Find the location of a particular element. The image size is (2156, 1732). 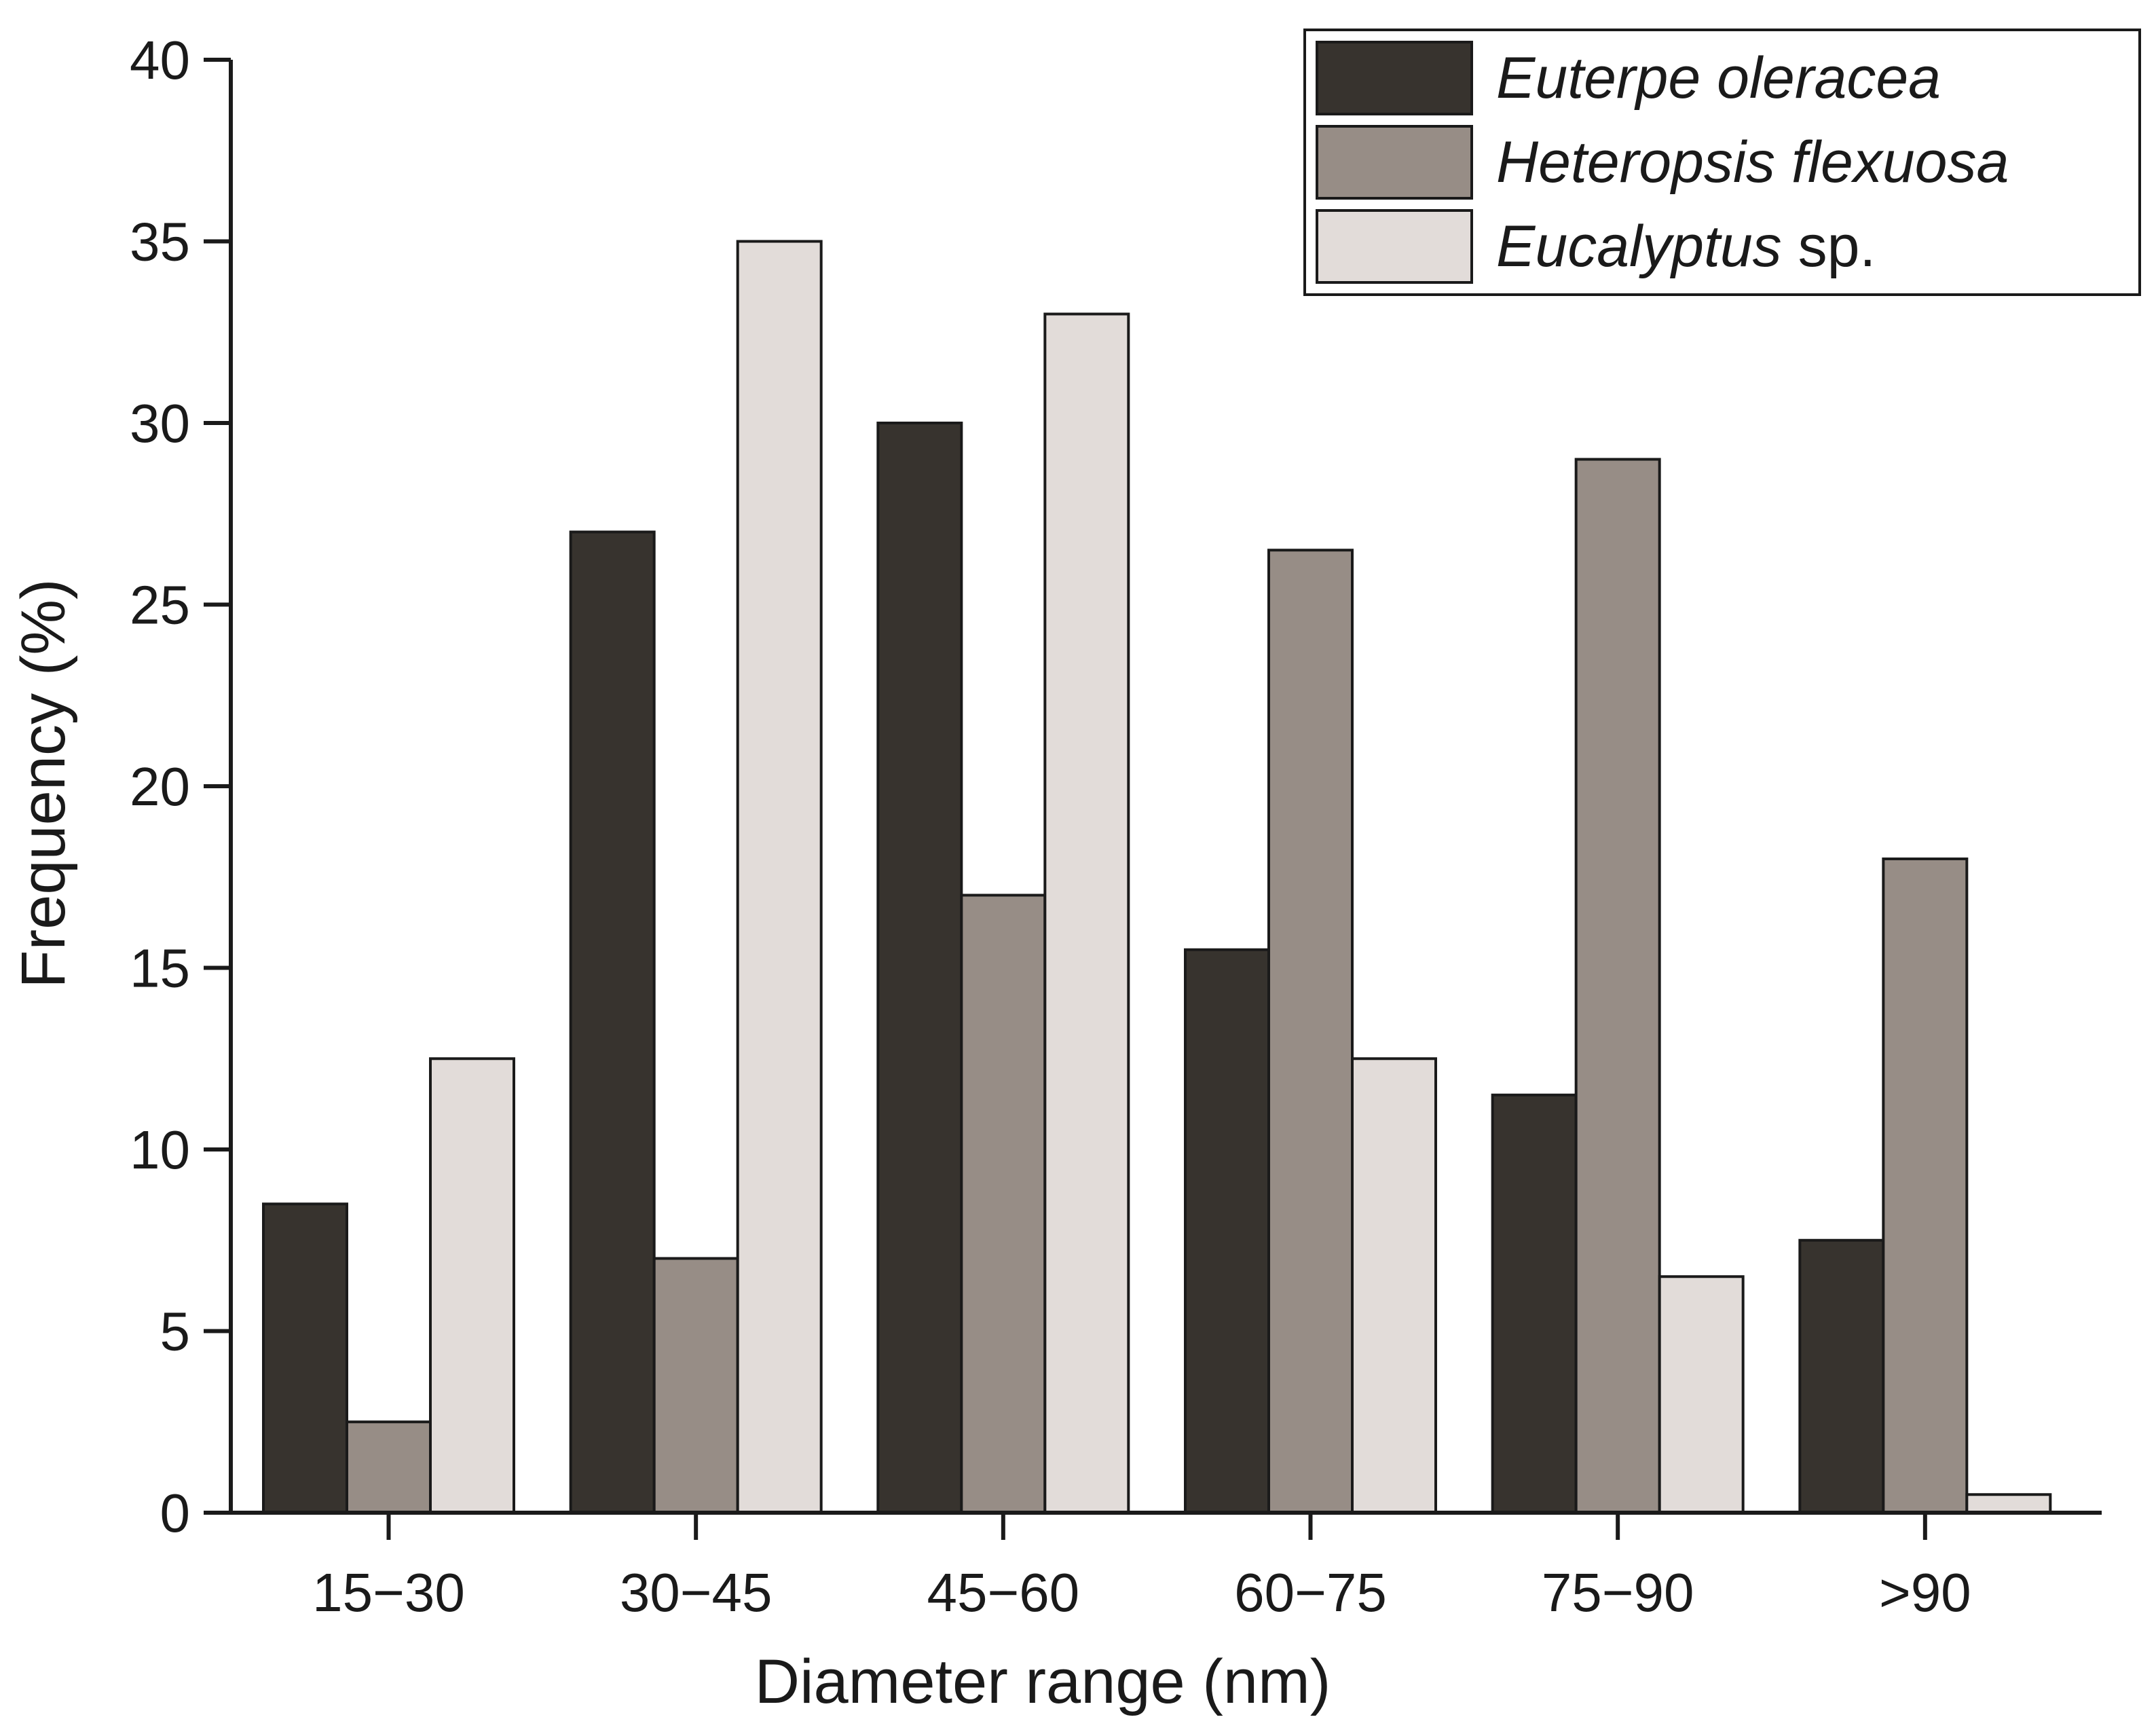

y-tick-label: 30 is located at coordinates (160, 423).